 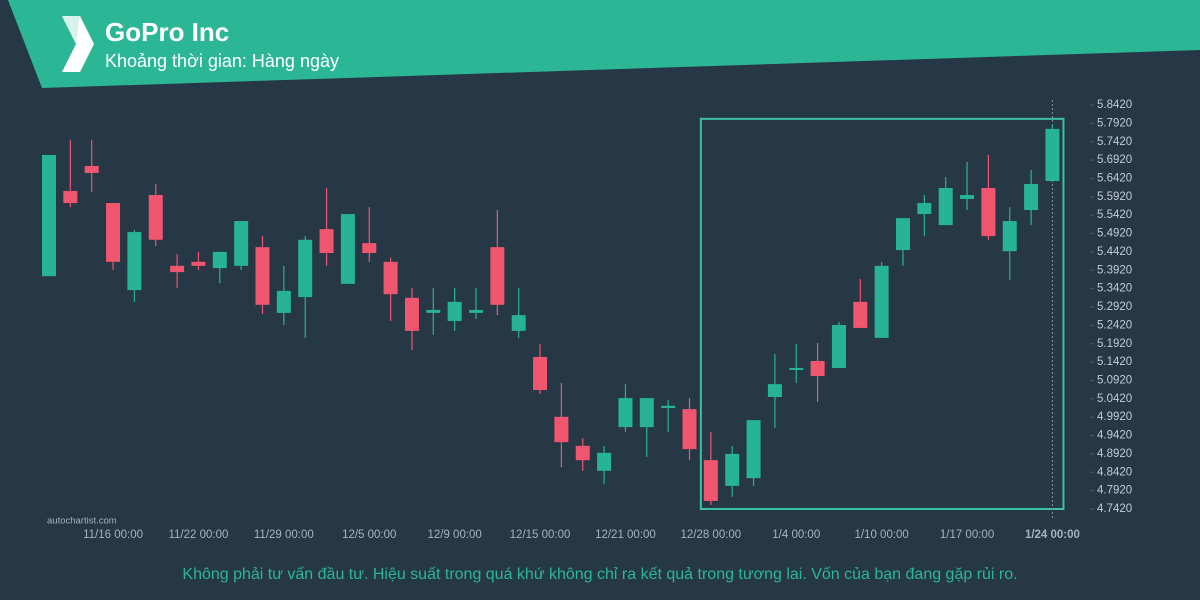 What do you see at coordinates (967, 535) in the screenshot?
I see `x-tick-label: 1/17 00:00` at bounding box center [967, 535].